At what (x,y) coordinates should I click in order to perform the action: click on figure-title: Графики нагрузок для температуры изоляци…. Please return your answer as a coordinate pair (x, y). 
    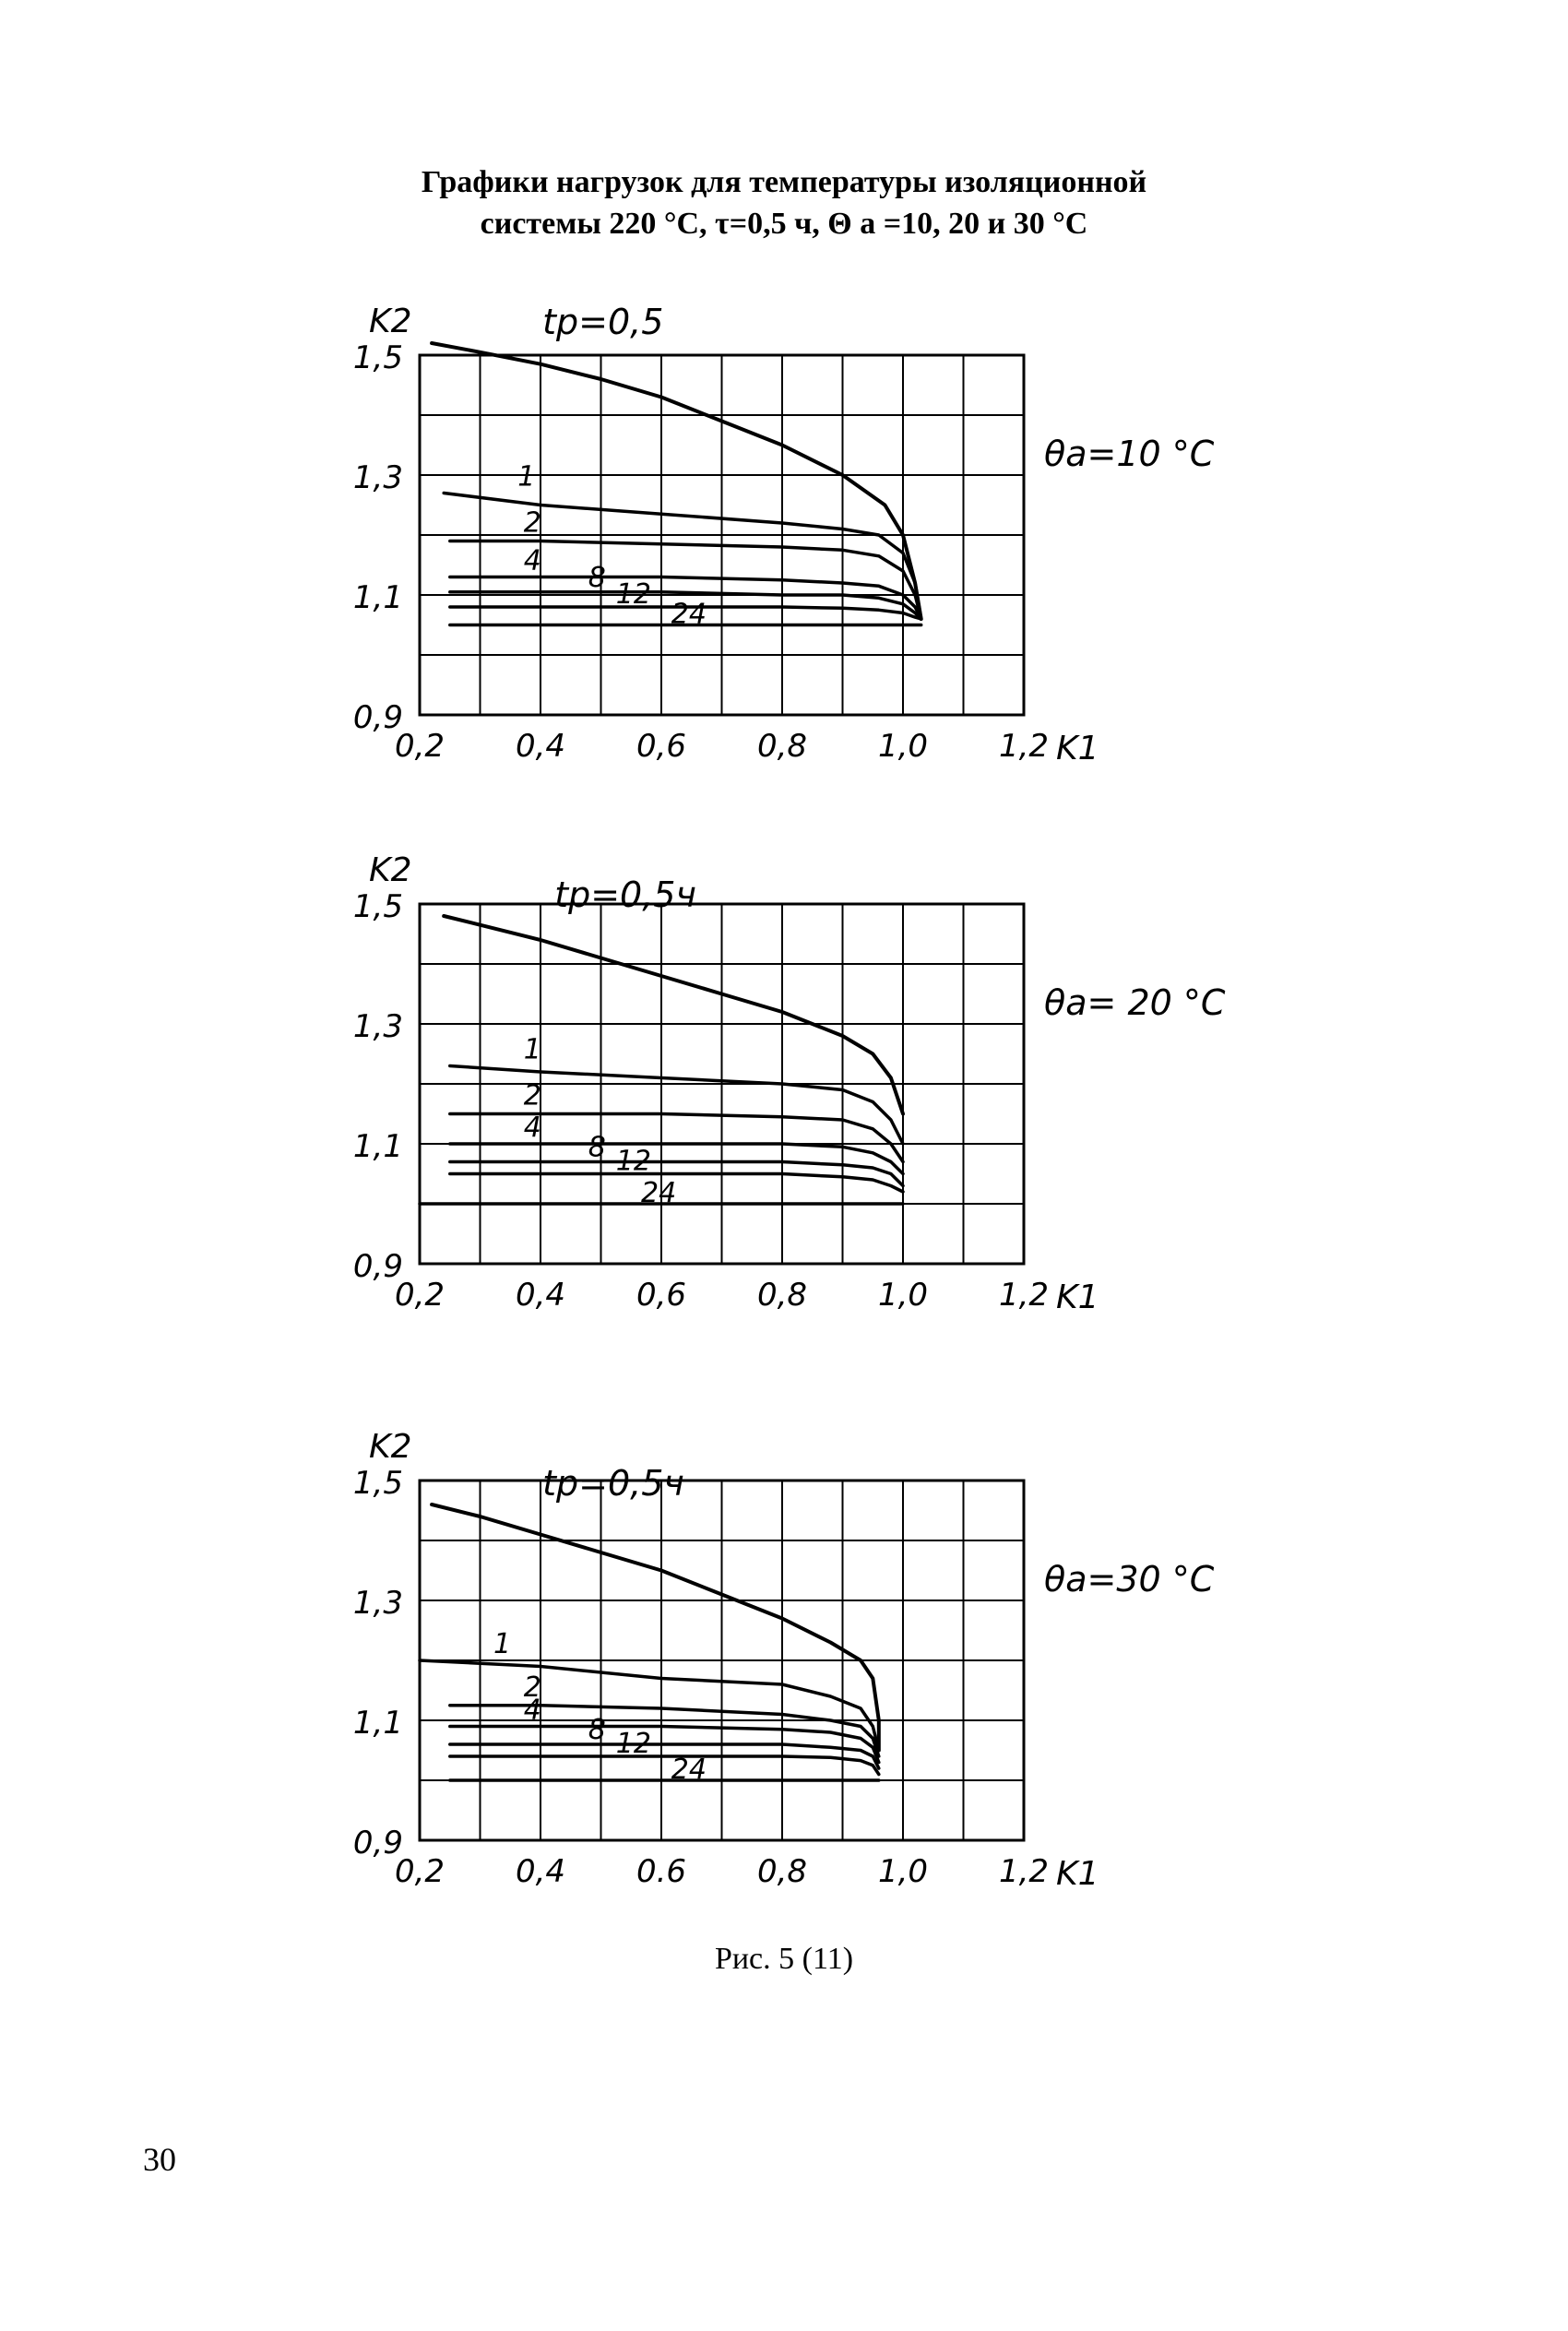
    Looking at the image, I should click on (784, 203).